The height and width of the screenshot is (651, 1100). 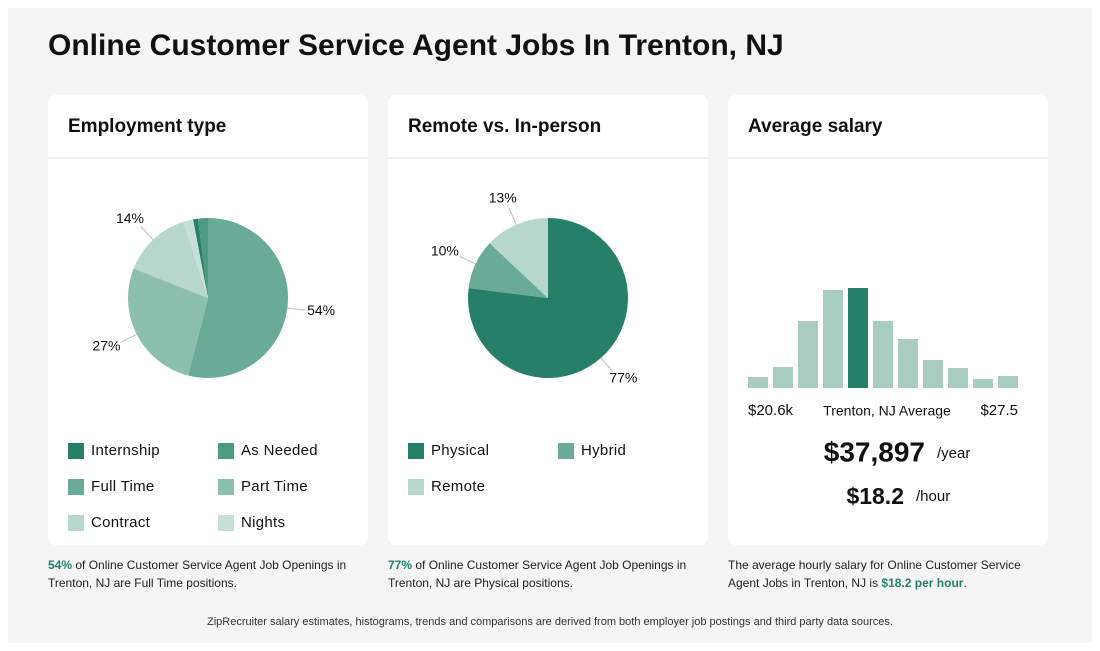 What do you see at coordinates (875, 496) in the screenshot?
I see `salary-hour: $18.2` at bounding box center [875, 496].